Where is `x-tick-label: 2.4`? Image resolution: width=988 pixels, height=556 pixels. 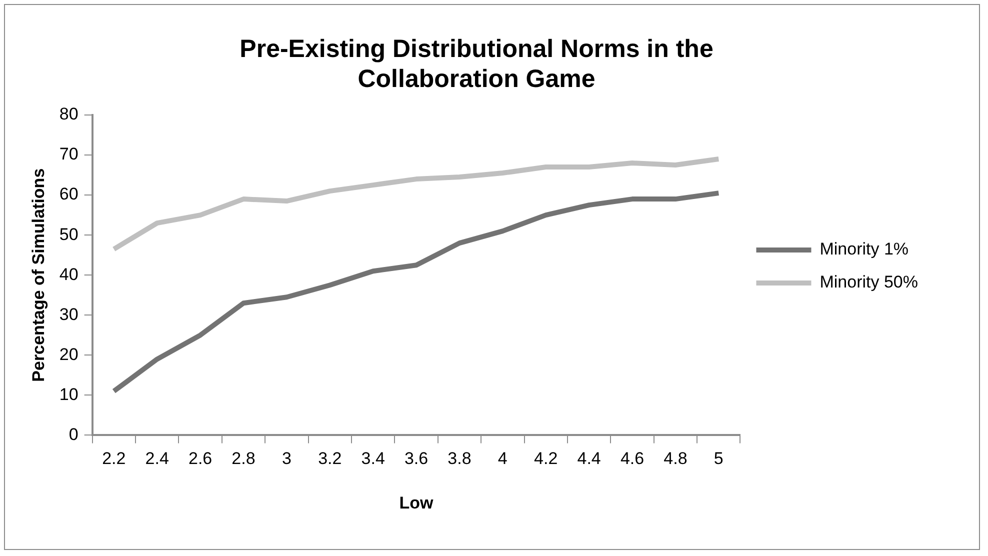 x-tick-label: 2.4 is located at coordinates (157, 458).